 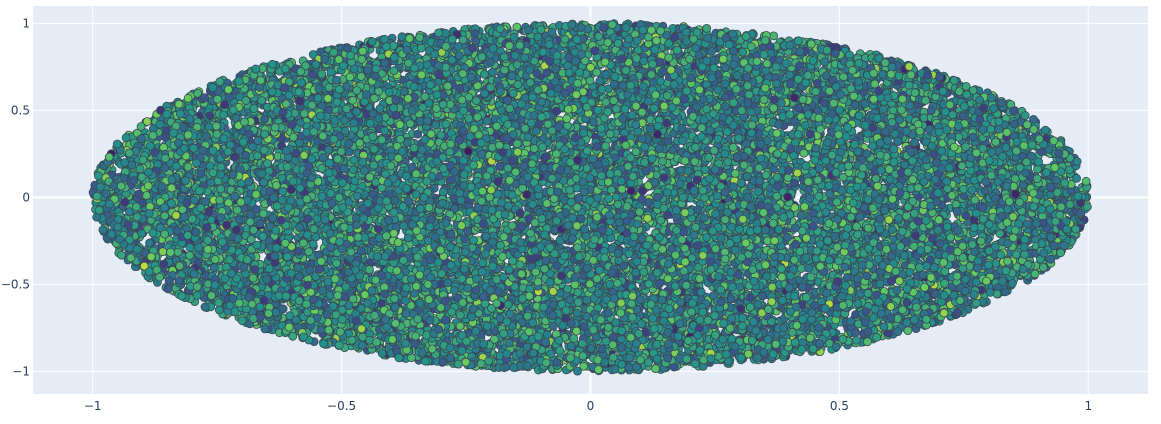 I want to click on scatter-point, so click(x=418, y=134).